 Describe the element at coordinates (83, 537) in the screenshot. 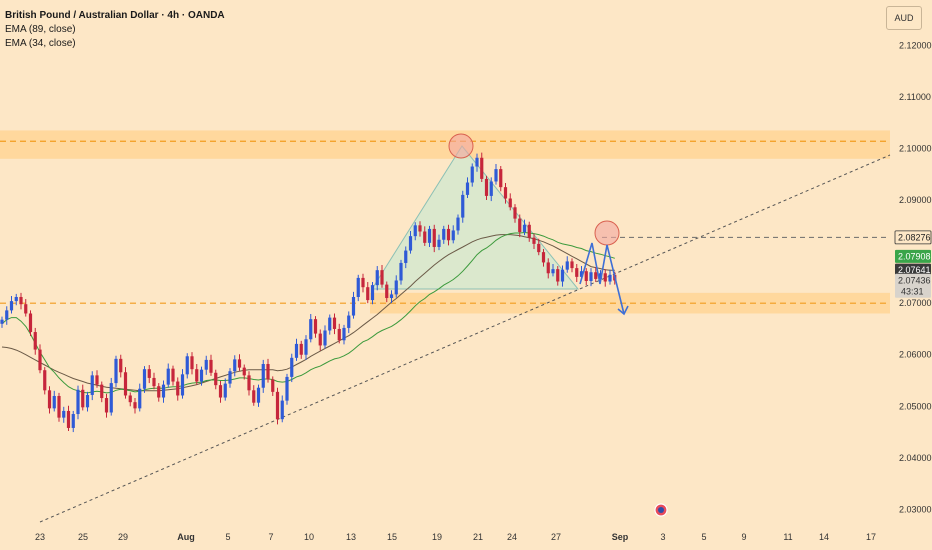

I see `x-tick-label: 25` at that location.